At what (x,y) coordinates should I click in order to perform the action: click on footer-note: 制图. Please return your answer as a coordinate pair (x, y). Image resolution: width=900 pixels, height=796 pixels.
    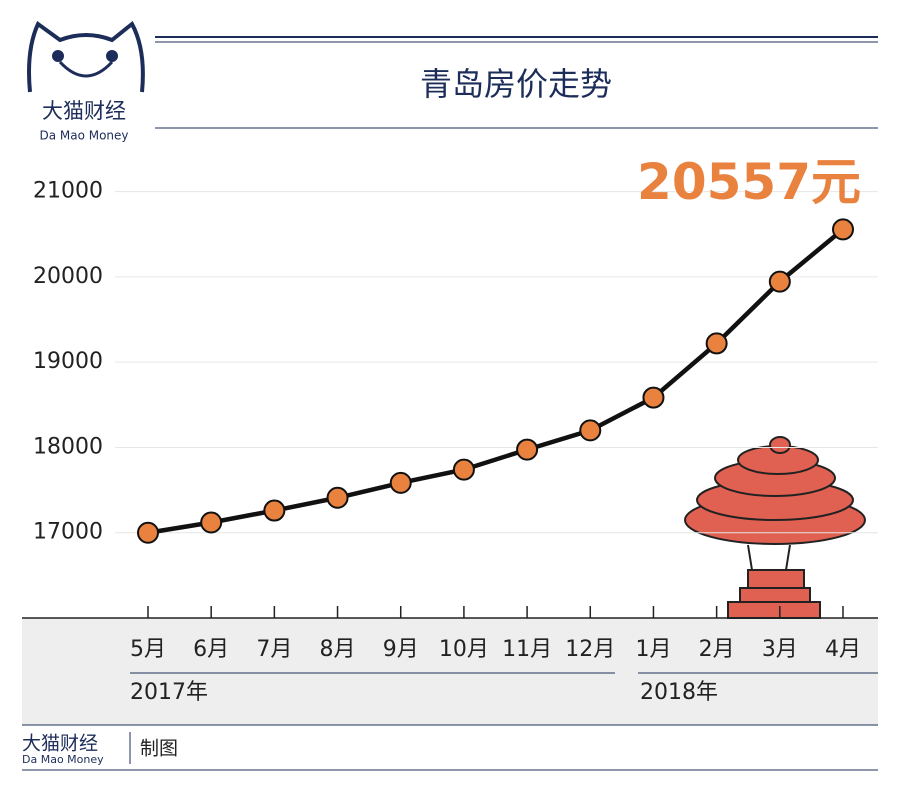
    Looking at the image, I should click on (159, 749).